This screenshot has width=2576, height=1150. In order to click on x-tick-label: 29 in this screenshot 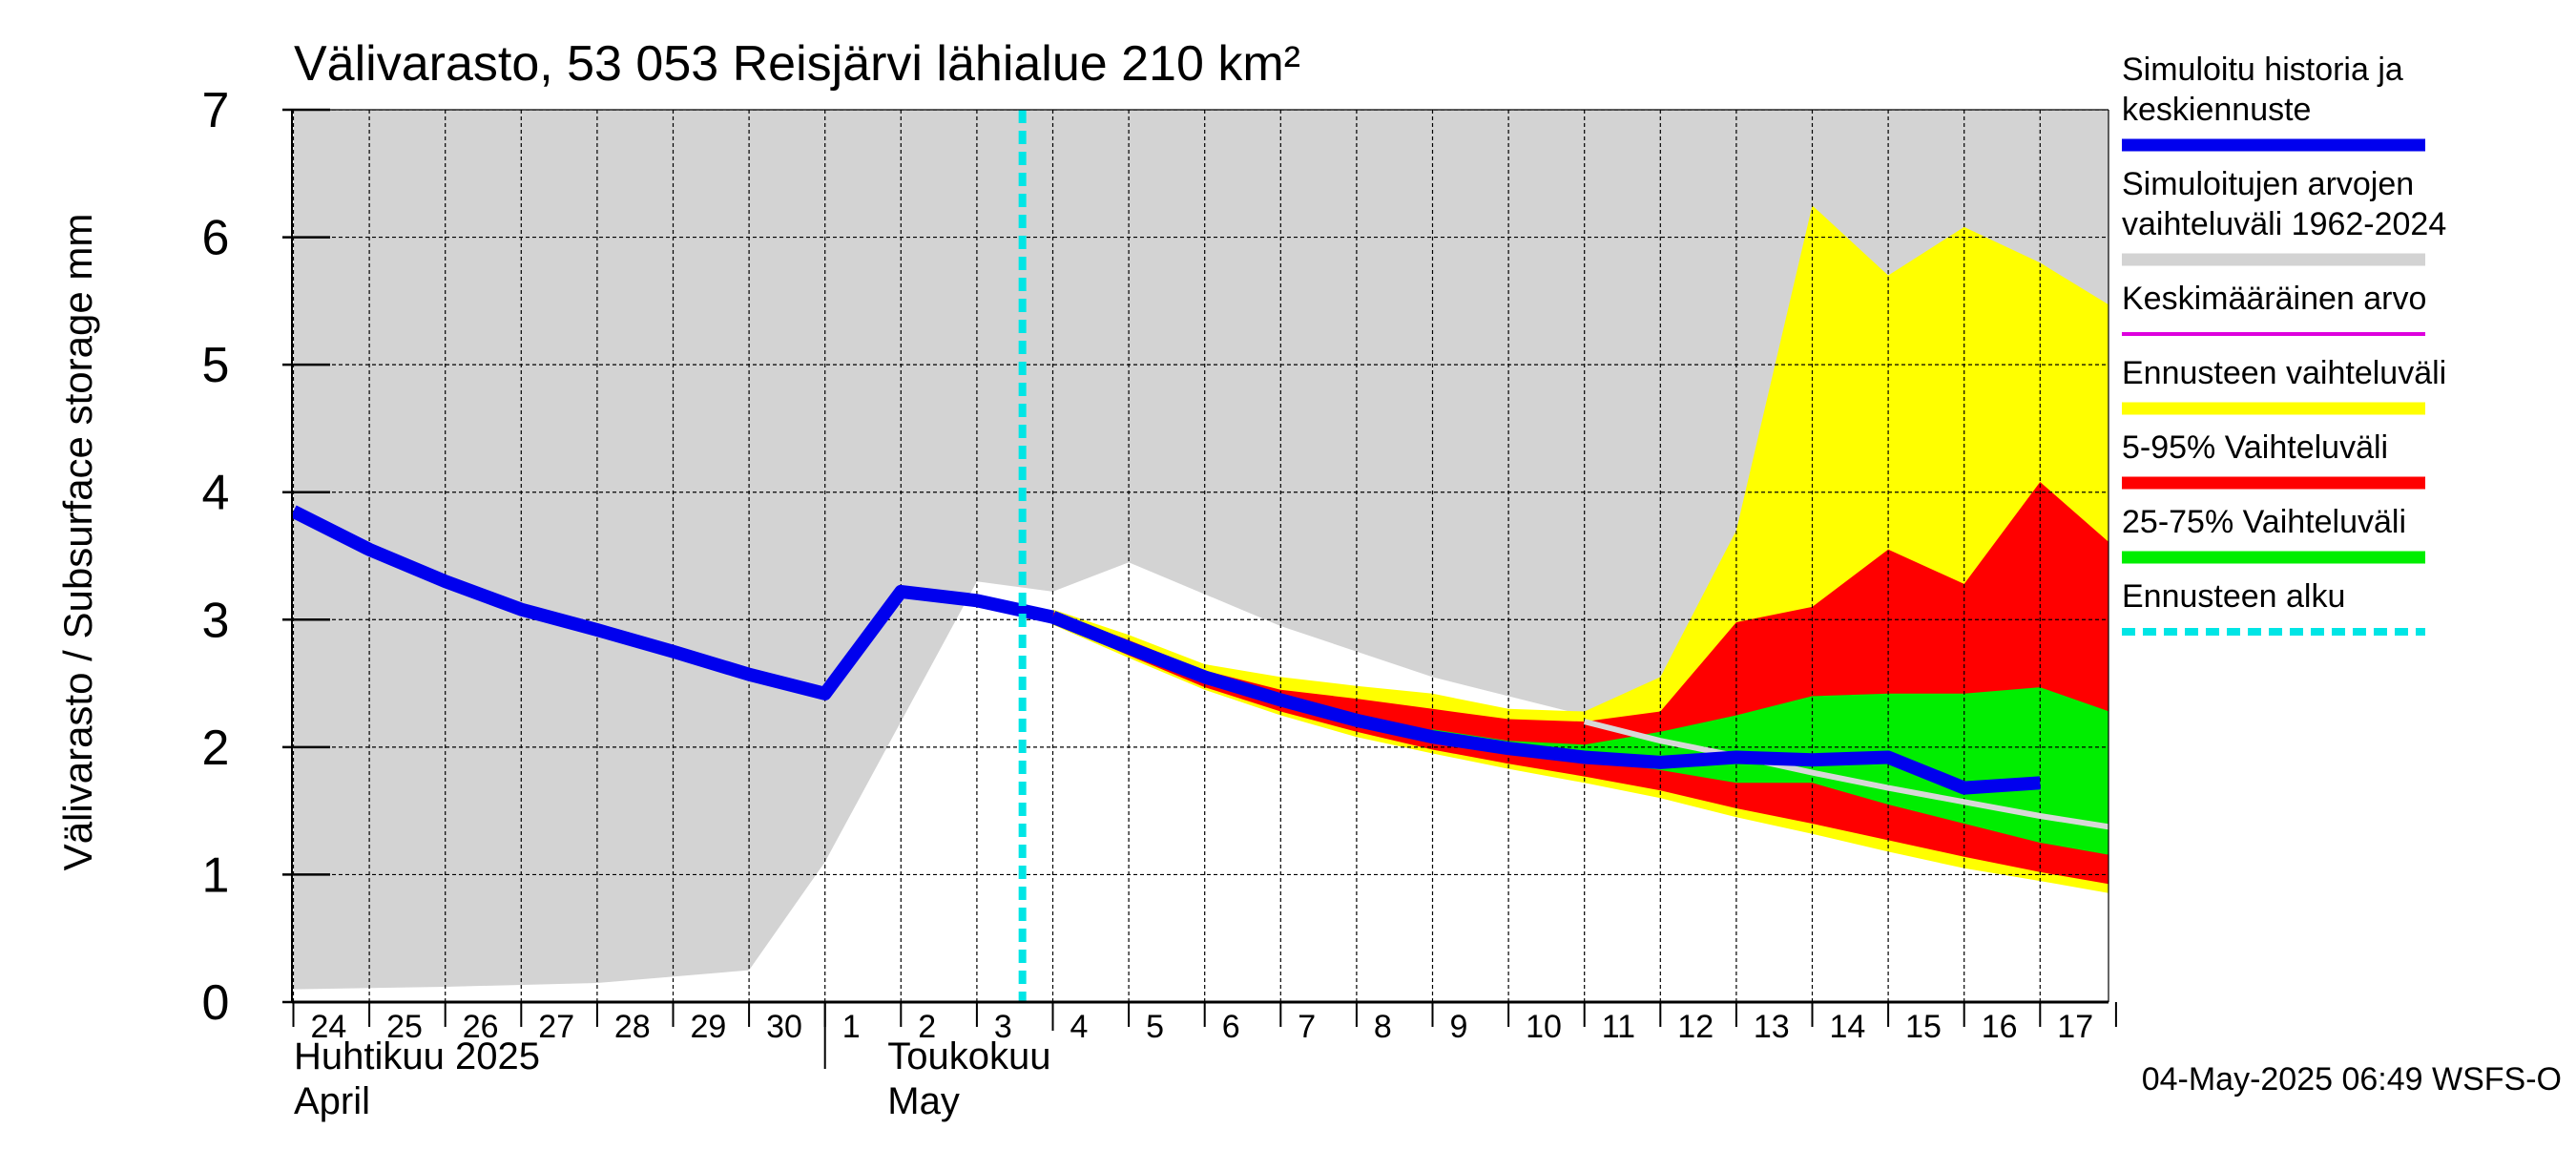, I will do `click(709, 1027)`.